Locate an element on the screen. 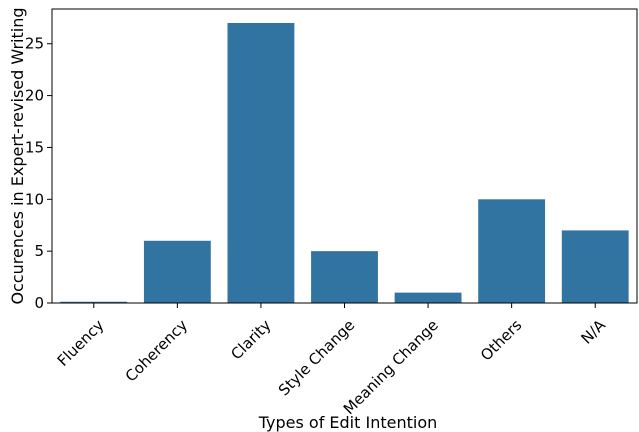 This screenshot has height=432, width=639. y-tick-label-0: 0 is located at coordinates (39, 303).